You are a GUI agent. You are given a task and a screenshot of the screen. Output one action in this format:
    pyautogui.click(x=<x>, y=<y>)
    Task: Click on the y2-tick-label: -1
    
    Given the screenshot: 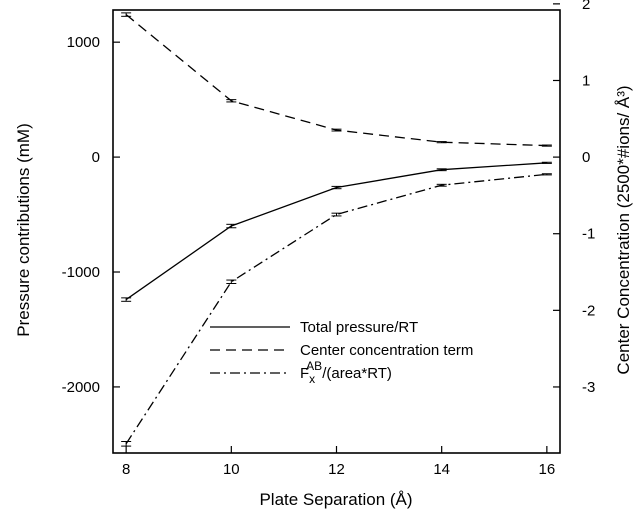 What is the action you would take?
    pyautogui.click(x=588, y=234)
    